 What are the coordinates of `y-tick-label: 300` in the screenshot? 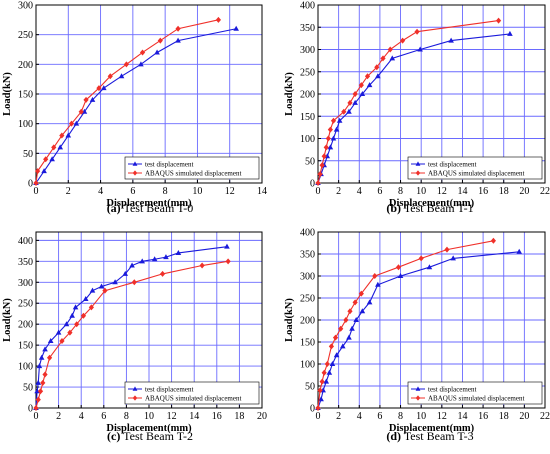 It's located at (307, 277).